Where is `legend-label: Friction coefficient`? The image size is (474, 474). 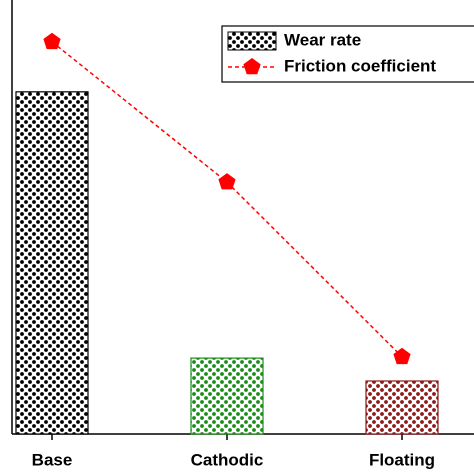
legend-label: Friction coefficient is located at coordinates (360, 65).